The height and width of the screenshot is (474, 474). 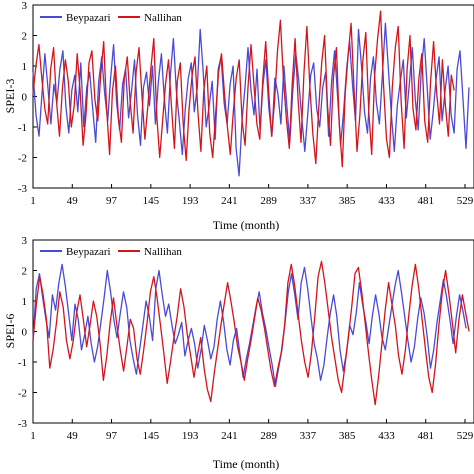 I want to click on y-axis: -3 -2 -1 0 1 2 3, so click(x=27, y=97).